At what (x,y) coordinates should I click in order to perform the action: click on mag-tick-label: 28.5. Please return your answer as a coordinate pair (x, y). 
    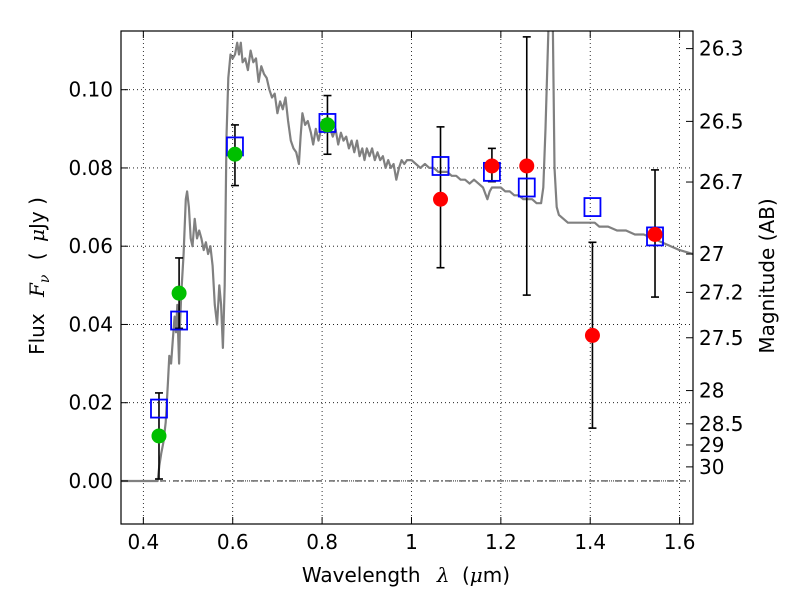
    Looking at the image, I should click on (721, 424).